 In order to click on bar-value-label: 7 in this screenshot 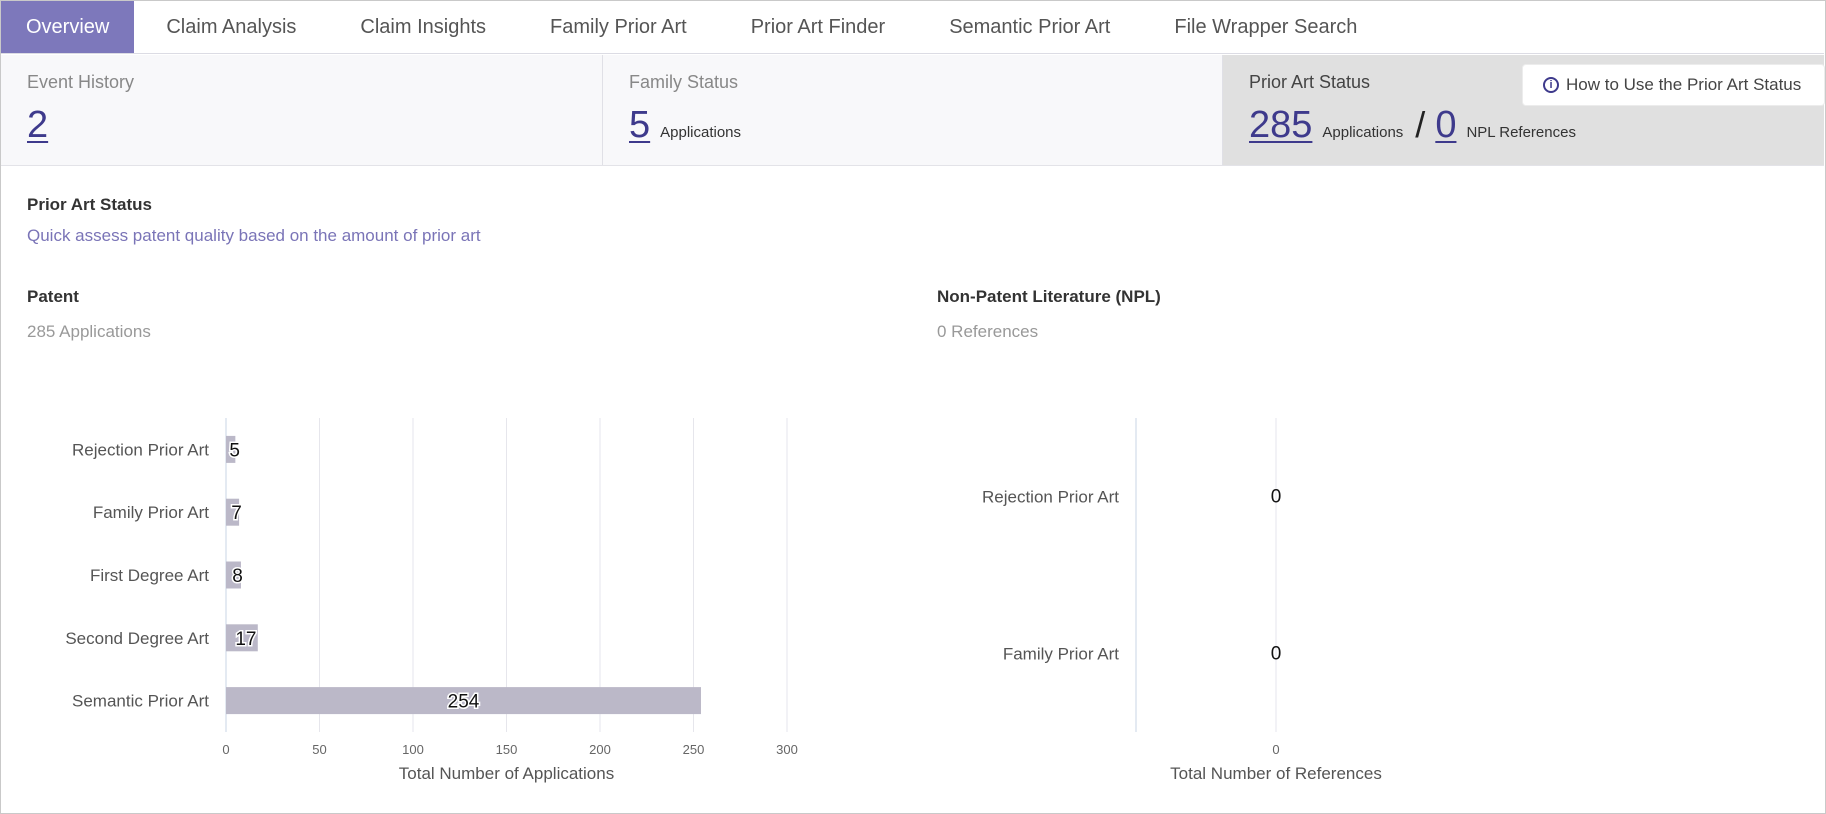, I will do `click(236, 513)`.